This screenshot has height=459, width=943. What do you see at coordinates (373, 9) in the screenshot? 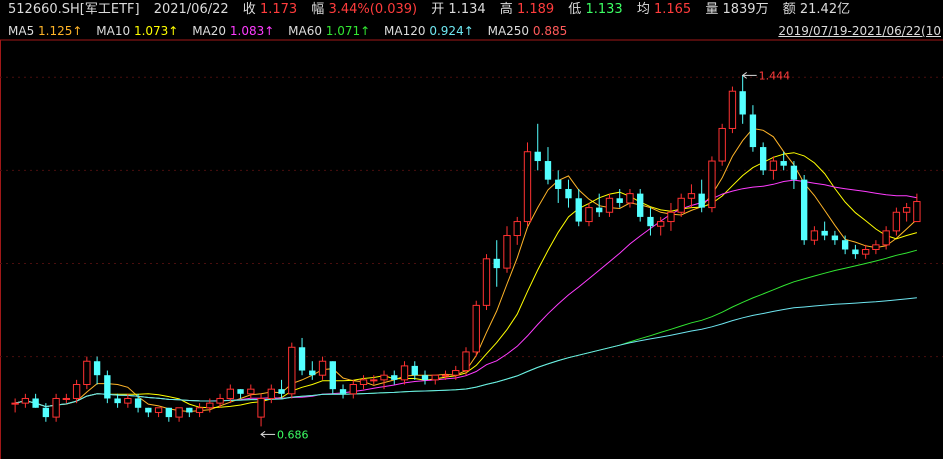
I see `change-value: 3.44%(0.039)` at bounding box center [373, 9].